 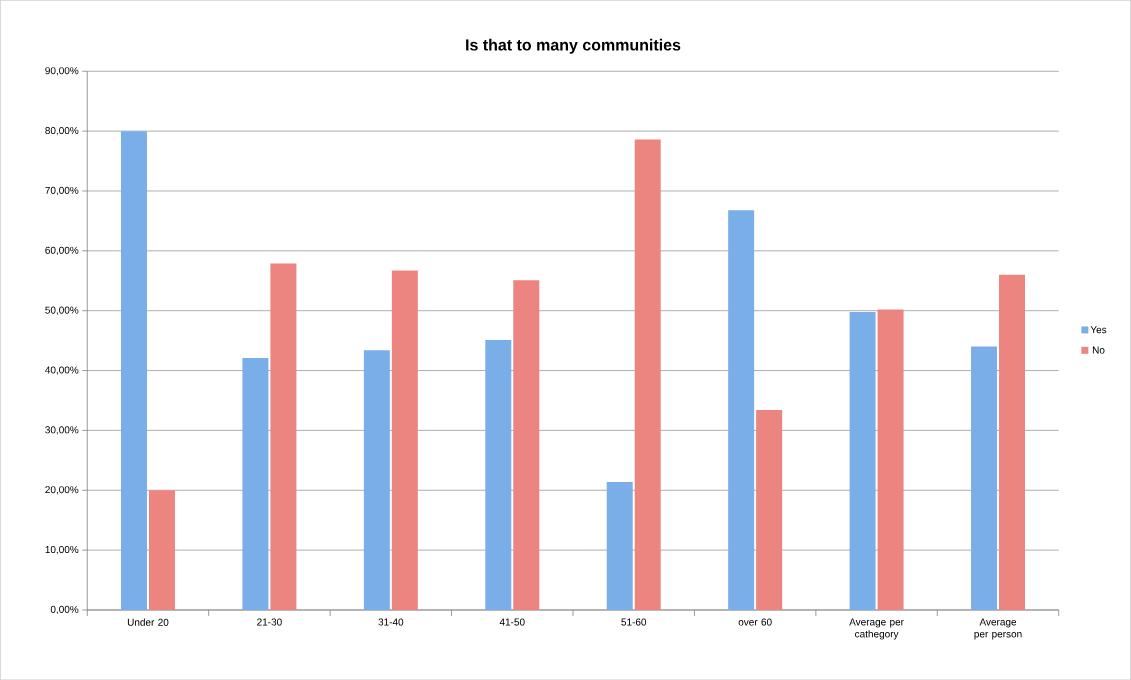 I want to click on x-tick-label: Average per person, so click(x=998, y=629).